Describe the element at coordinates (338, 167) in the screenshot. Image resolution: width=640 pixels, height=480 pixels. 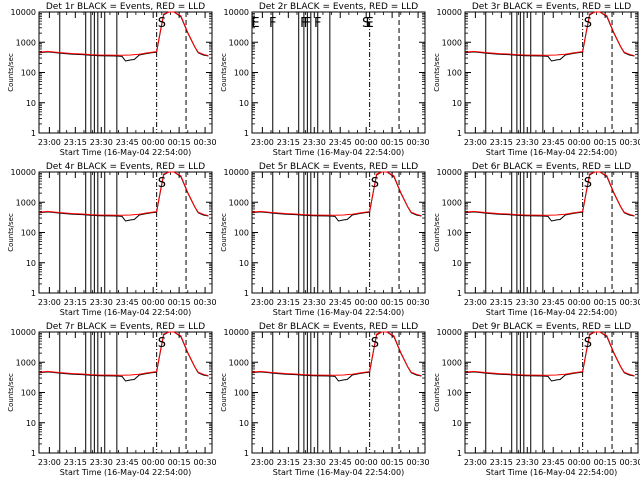
I see `panel-title: Det 5r BLACK = Events, RED = LLD` at that location.